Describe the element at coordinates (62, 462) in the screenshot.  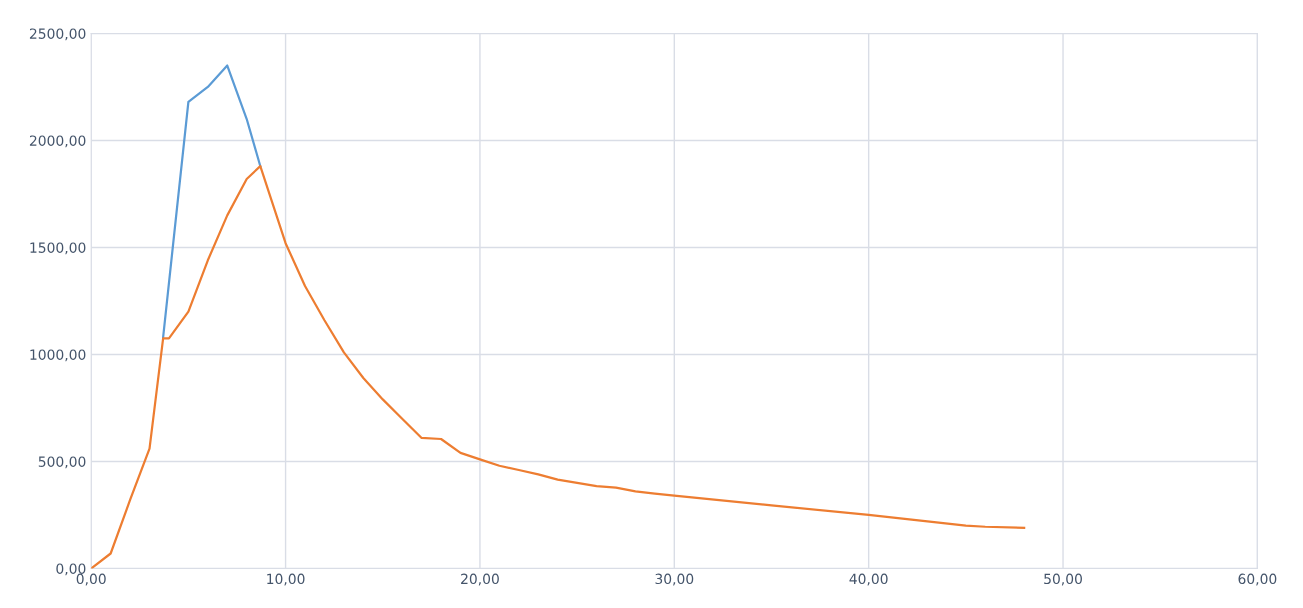
I see `y-tick-label: 500,00` at that location.